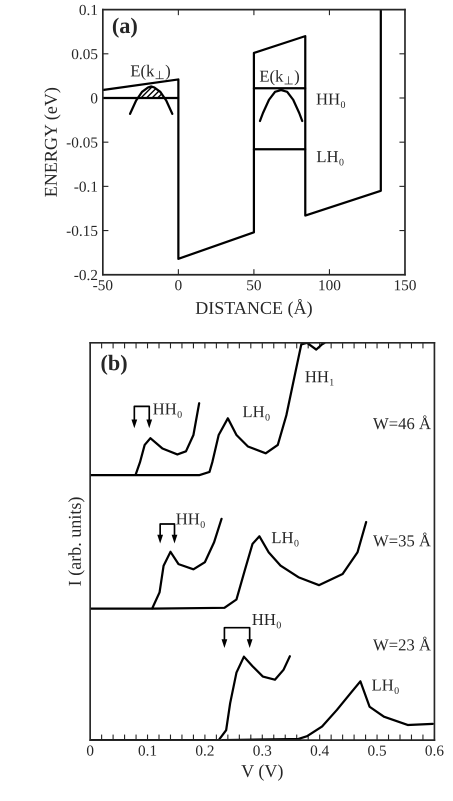 This screenshot has height=801, width=453. What do you see at coordinates (434, 750) in the screenshot?
I see `x-tick-label: 0.6` at bounding box center [434, 750].